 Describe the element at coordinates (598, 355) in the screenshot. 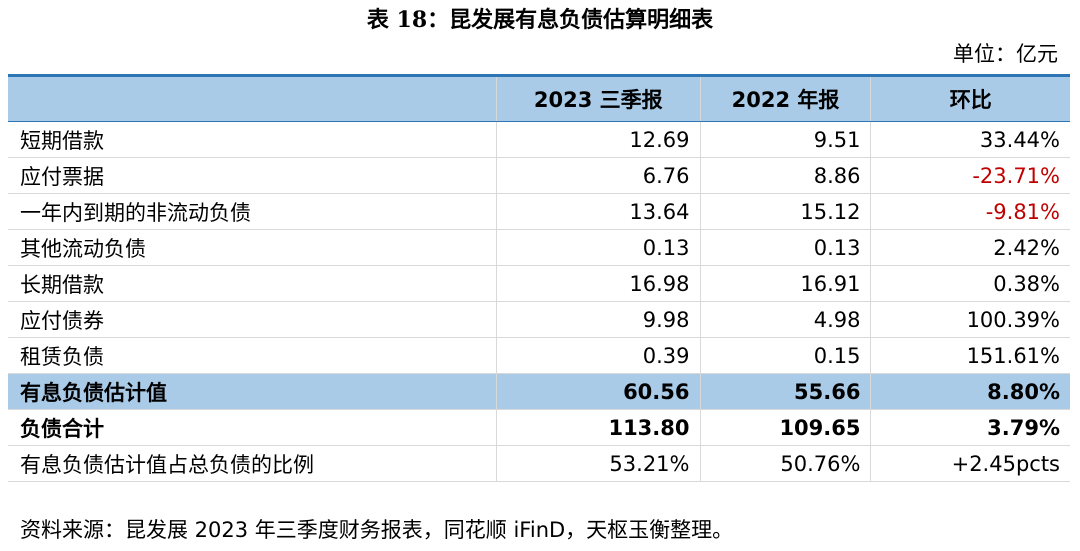

I see `table-cell: 0.39` at that location.